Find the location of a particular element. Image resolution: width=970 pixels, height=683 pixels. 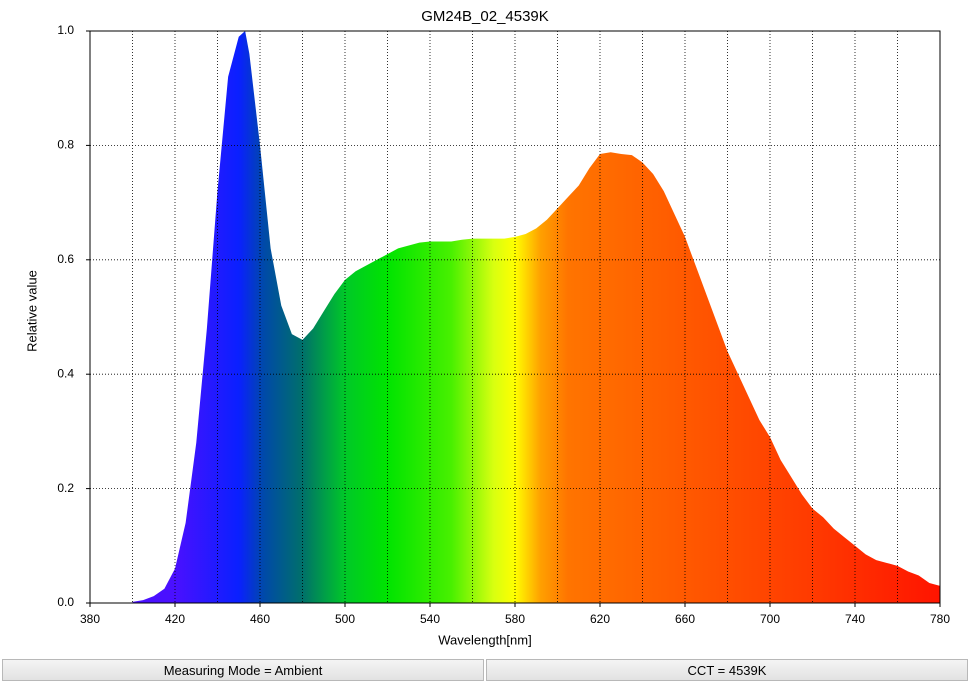

x-axis-label: Wavelength[nm] is located at coordinates (484, 639).